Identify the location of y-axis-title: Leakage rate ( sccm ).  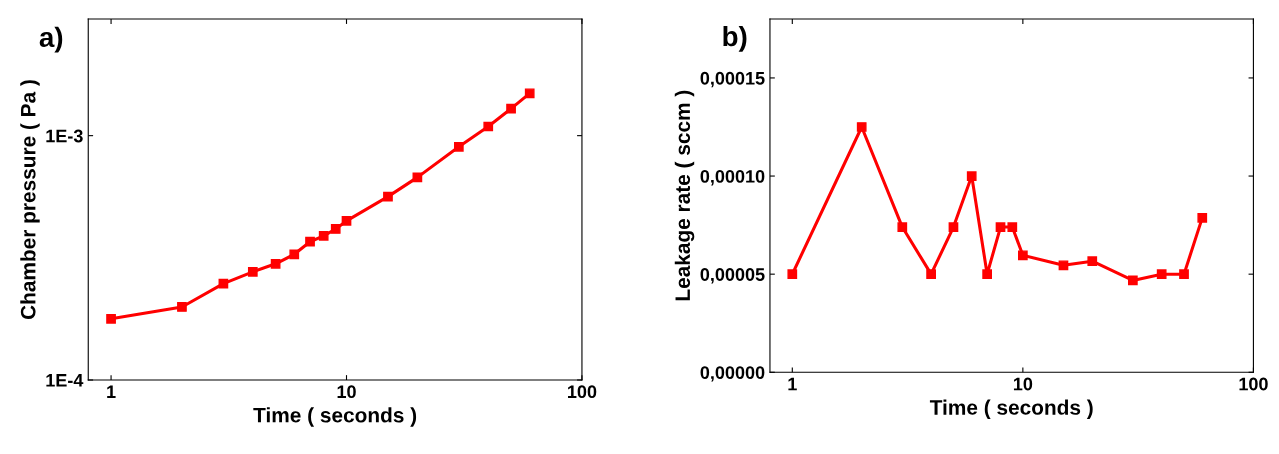
(684, 195).